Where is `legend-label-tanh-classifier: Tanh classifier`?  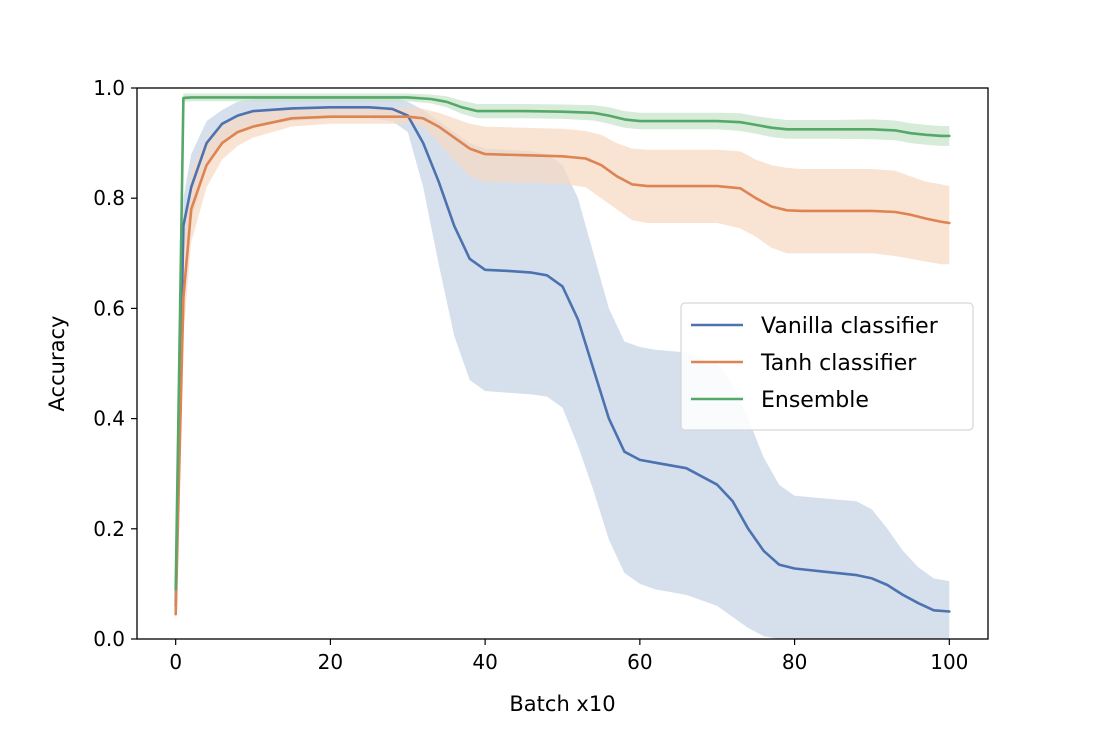
legend-label-tanh-classifier: Tanh classifier is located at coordinates (838, 363).